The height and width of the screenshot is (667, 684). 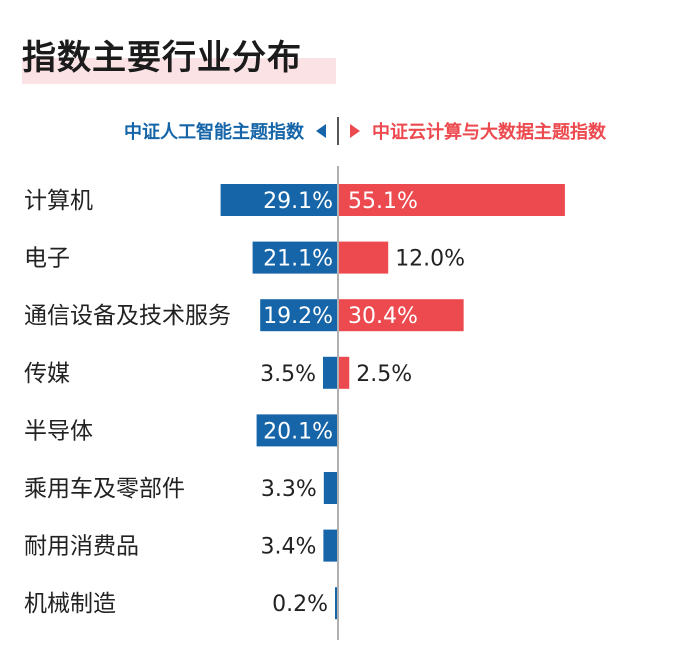 I want to click on title-highlight, so click(x=179, y=71).